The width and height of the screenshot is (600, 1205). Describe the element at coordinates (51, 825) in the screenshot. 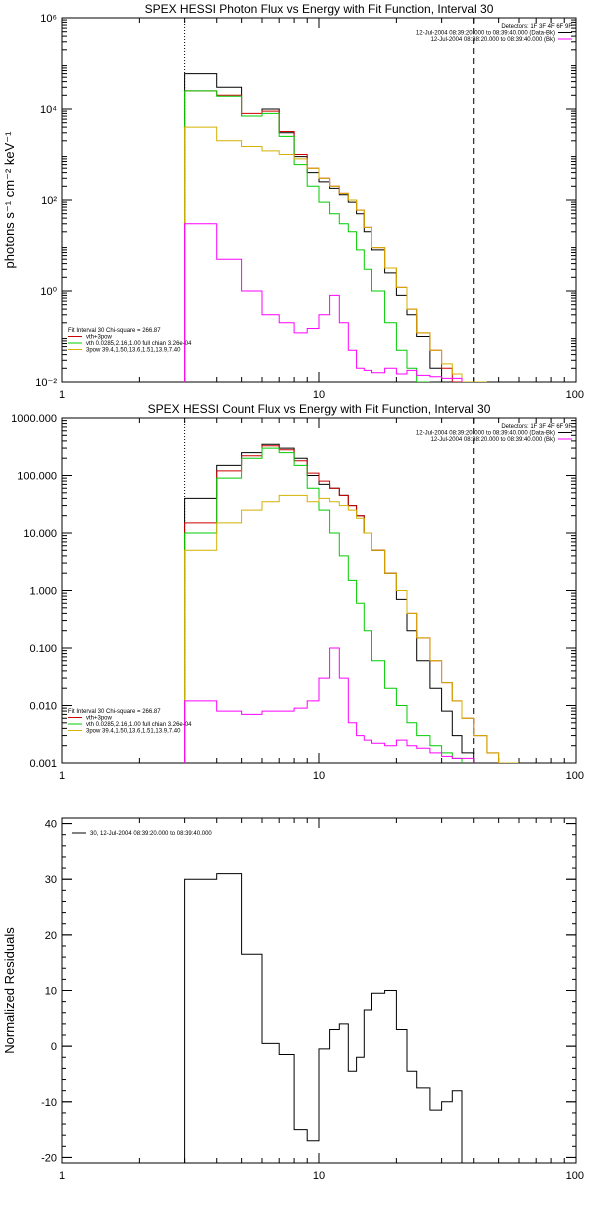

I see `y-tick-label: 40` at that location.